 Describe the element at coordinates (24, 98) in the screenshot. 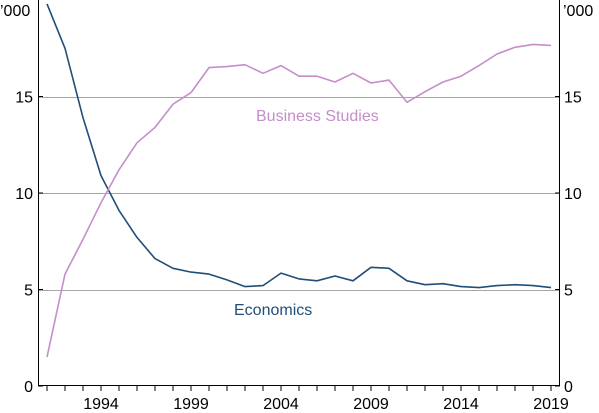

I see `y-tick-label-left-15: 15` at that location.